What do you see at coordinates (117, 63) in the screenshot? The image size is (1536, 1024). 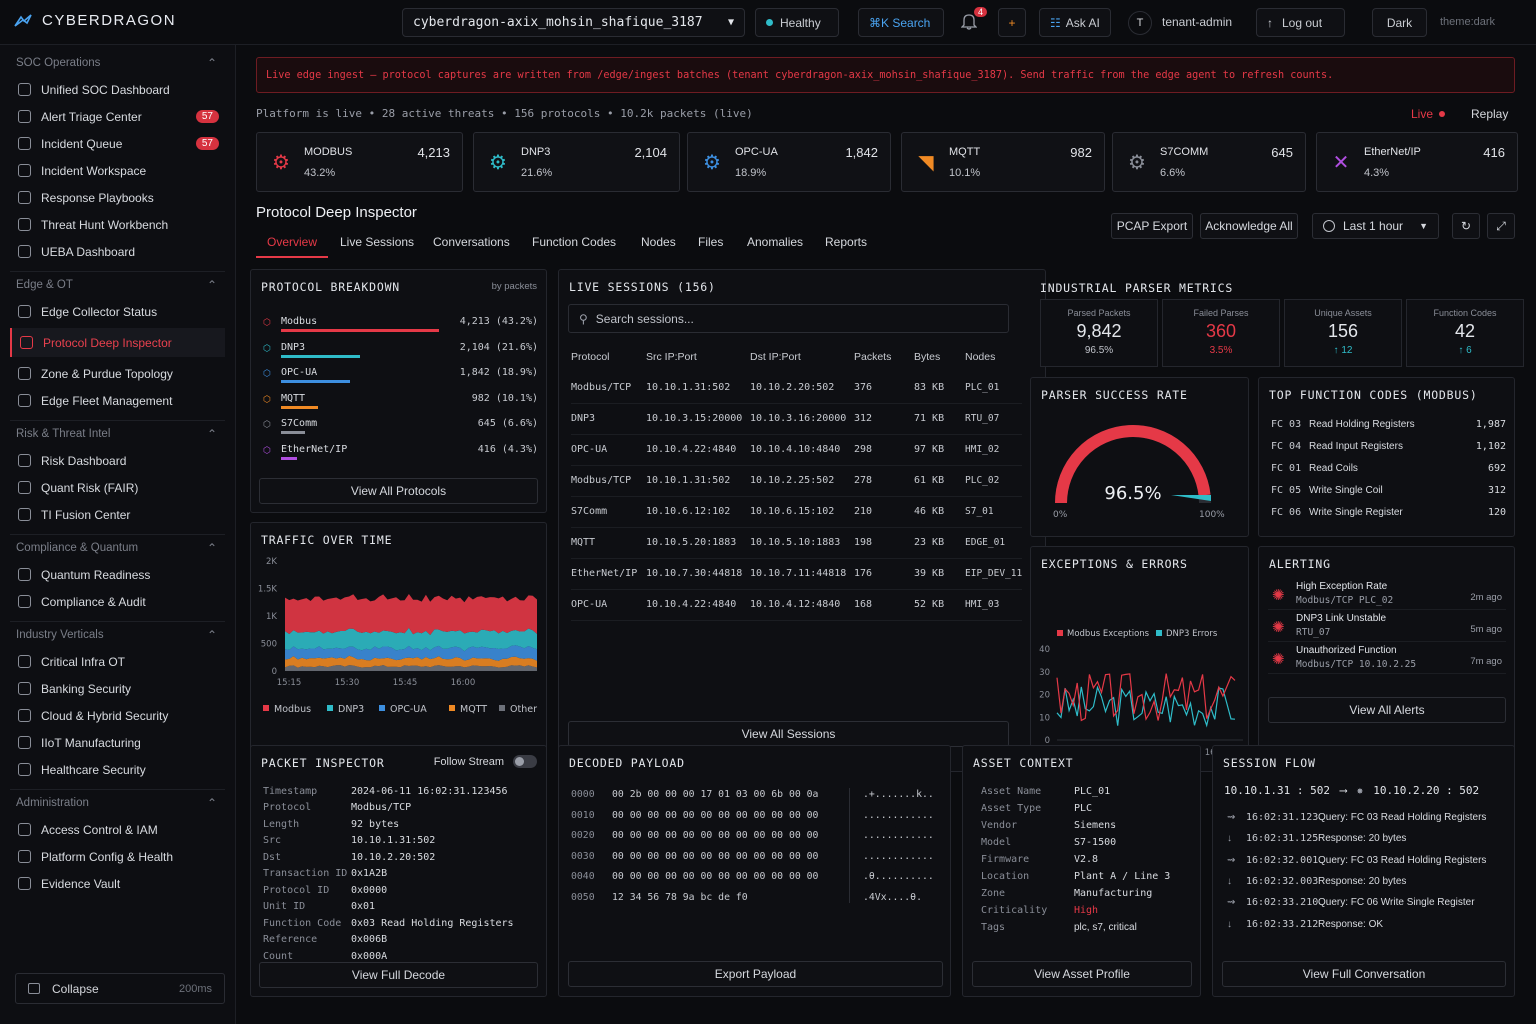 I see `sidebar-section-header: SOC Operations ⌃` at bounding box center [117, 63].